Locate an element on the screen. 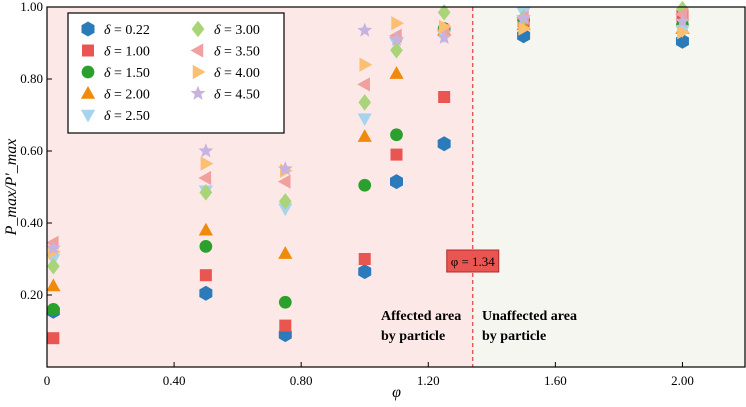  legend-label-delta-1-50: δ = 1.50 is located at coordinates (127, 73).